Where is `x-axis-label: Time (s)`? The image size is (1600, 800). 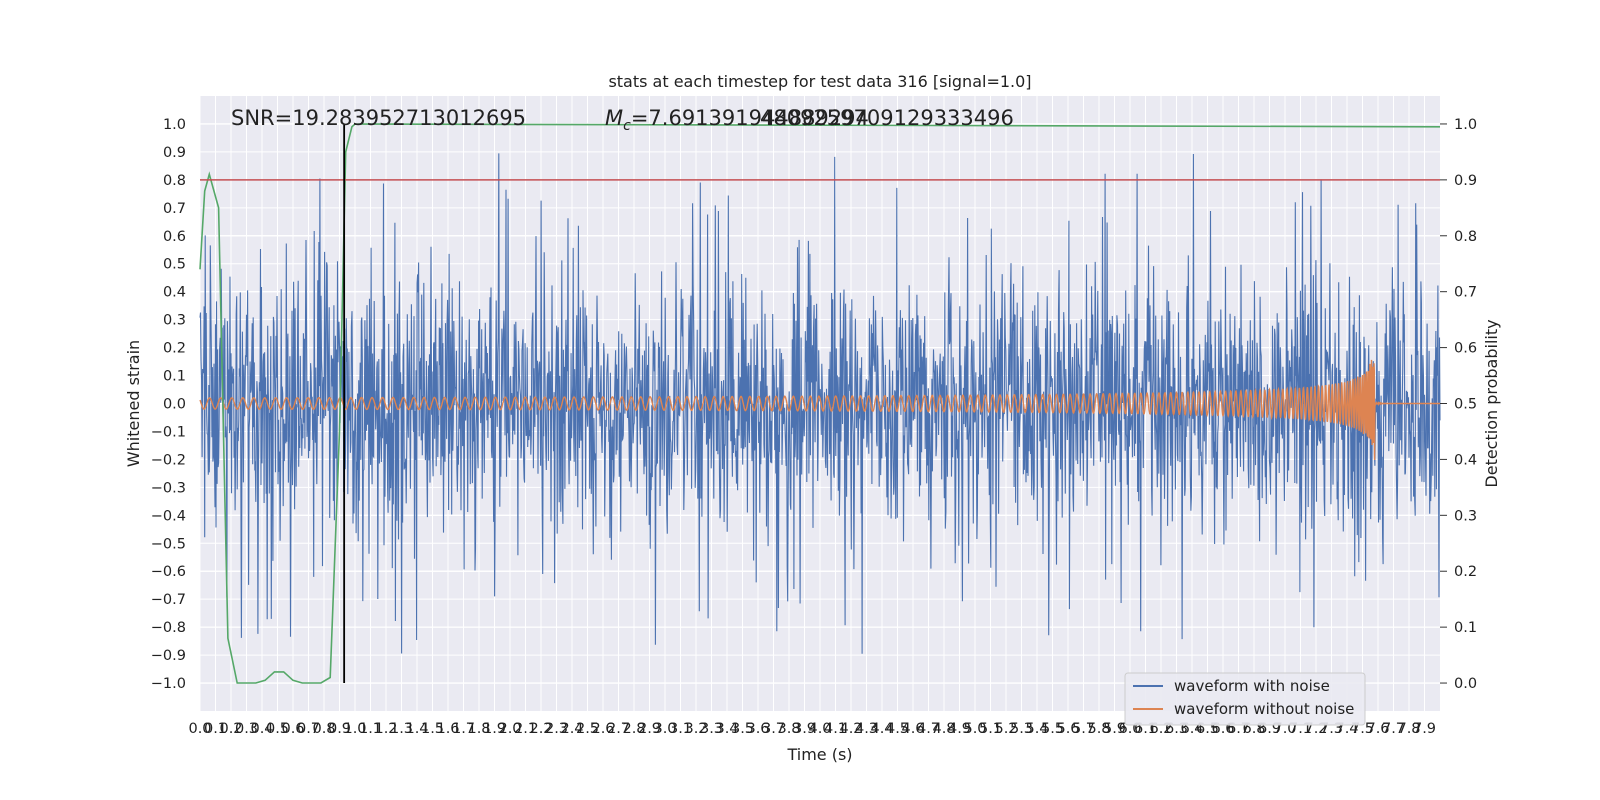 x-axis-label: Time (s) is located at coordinates (819, 754).